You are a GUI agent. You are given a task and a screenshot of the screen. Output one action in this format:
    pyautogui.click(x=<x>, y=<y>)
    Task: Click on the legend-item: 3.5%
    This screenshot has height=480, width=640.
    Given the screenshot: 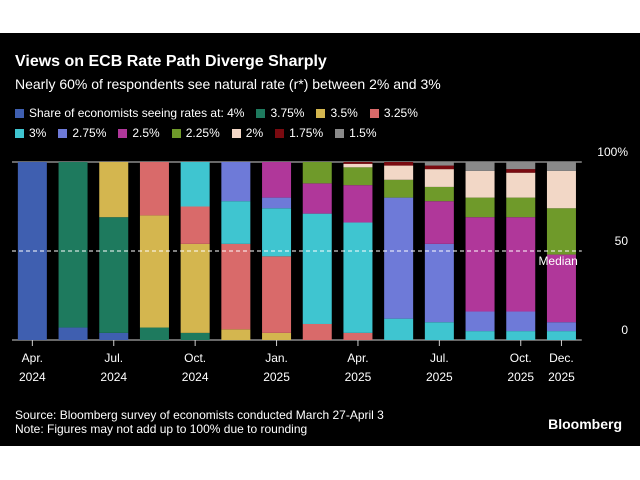 What is the action you would take?
    pyautogui.click(x=337, y=113)
    